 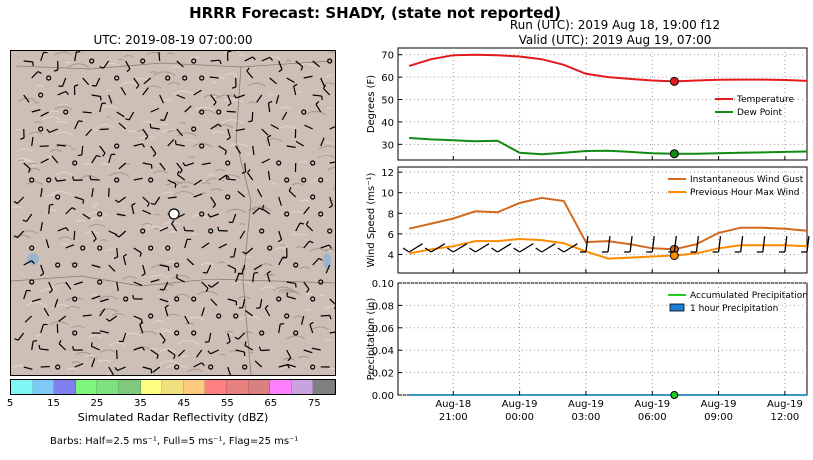 I want to click on boundary-line, so click(x=243, y=220).